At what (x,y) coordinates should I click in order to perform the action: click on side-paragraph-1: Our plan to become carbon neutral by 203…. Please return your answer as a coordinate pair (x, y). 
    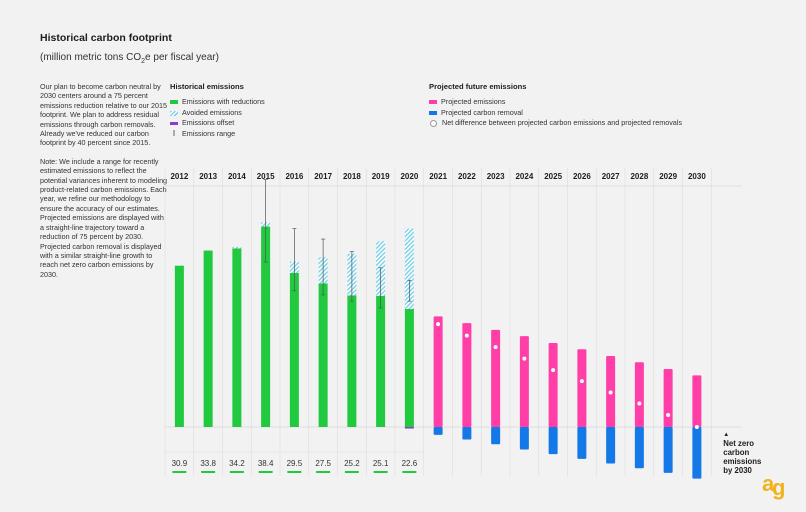
    Looking at the image, I should click on (104, 115).